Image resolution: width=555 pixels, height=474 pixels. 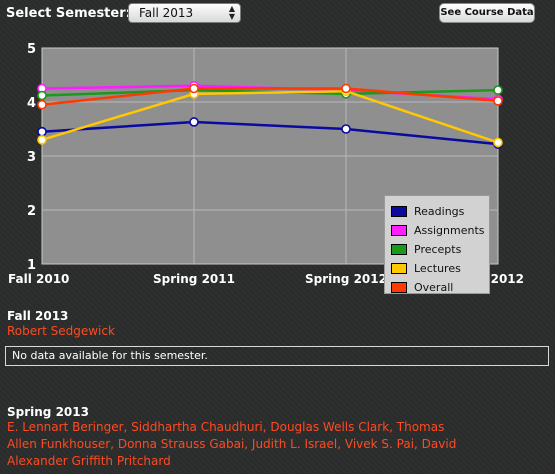 I want to click on legend-label: Lectures, so click(x=437, y=268).